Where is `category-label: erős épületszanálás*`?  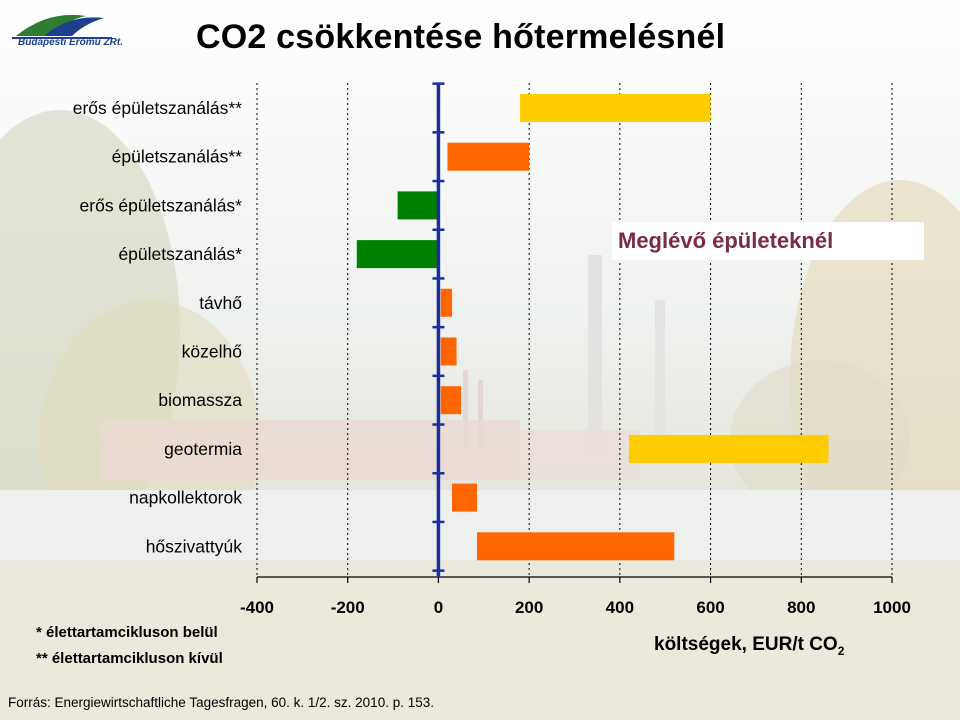 category-label: erős épületszanálás* is located at coordinates (161, 205).